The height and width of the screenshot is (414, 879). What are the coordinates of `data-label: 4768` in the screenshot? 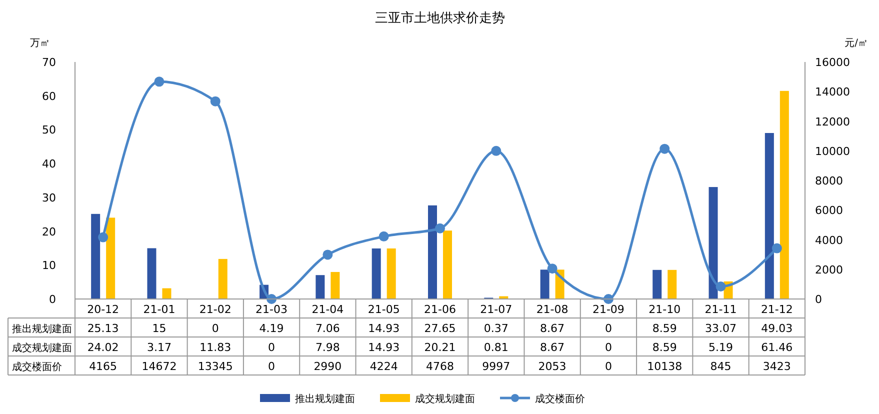 It's located at (440, 366).